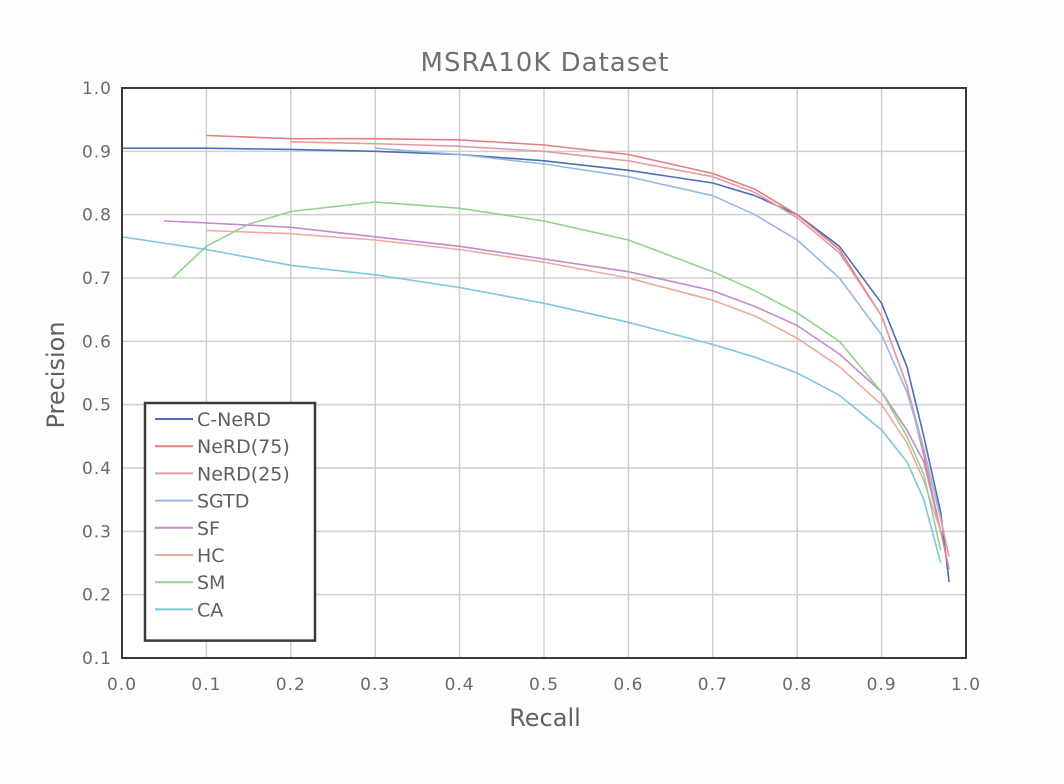  What do you see at coordinates (545, 63) in the screenshot?
I see `chart-title: MSRA10K Dataset` at bounding box center [545, 63].